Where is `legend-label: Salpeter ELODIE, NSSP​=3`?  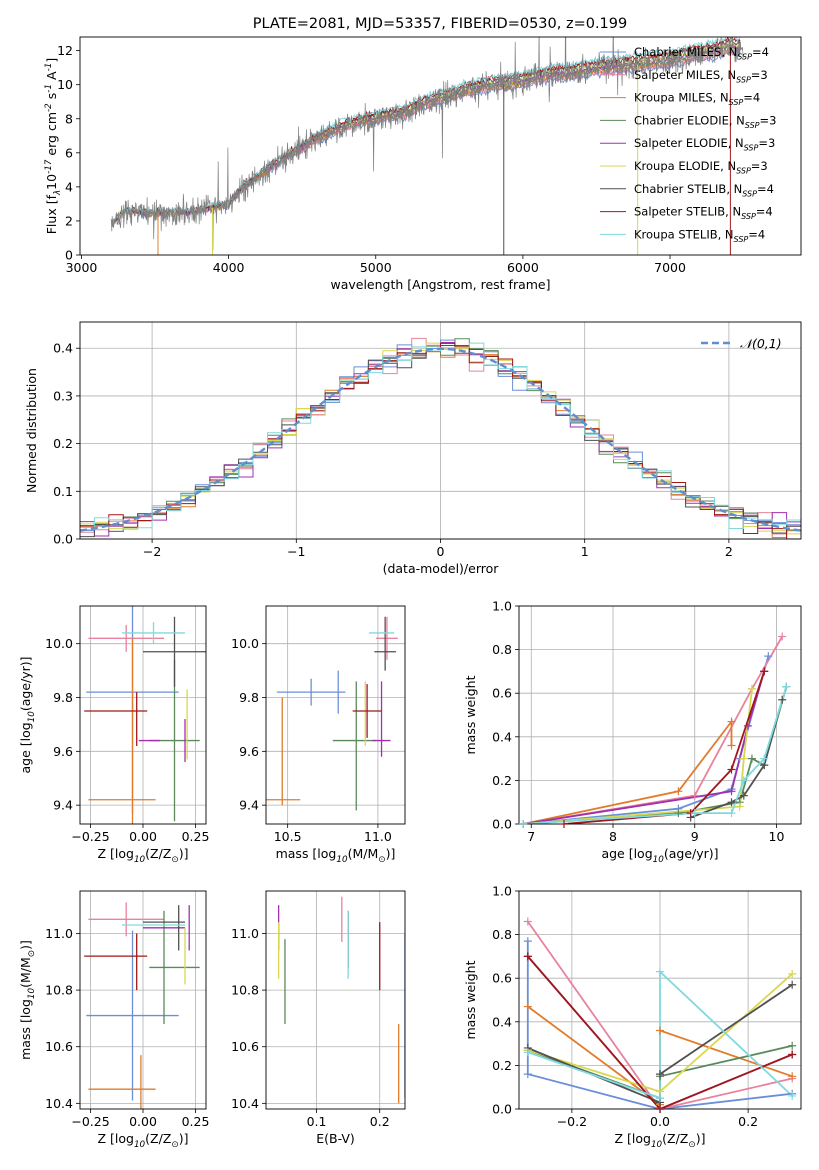 legend-label: Salpeter ELODIE, NSSP​=3 is located at coordinates (704, 144).